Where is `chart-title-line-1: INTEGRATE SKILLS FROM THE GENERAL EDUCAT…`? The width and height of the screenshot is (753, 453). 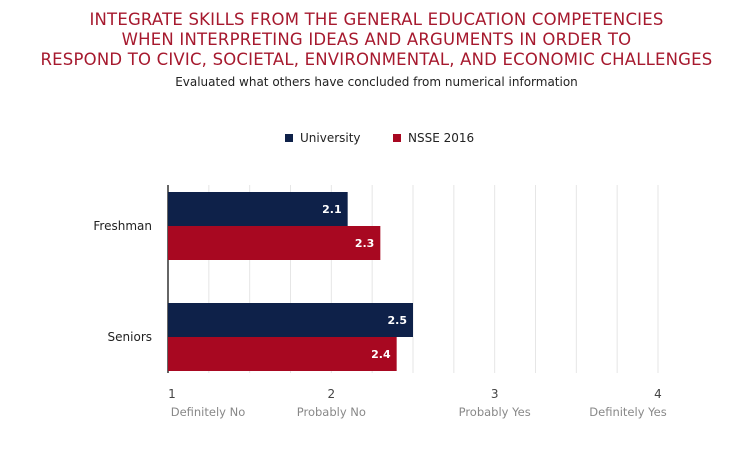
chart-title-line-1: INTEGRATE SKILLS FROM THE GENERAL EDUCAT… is located at coordinates (376, 19).